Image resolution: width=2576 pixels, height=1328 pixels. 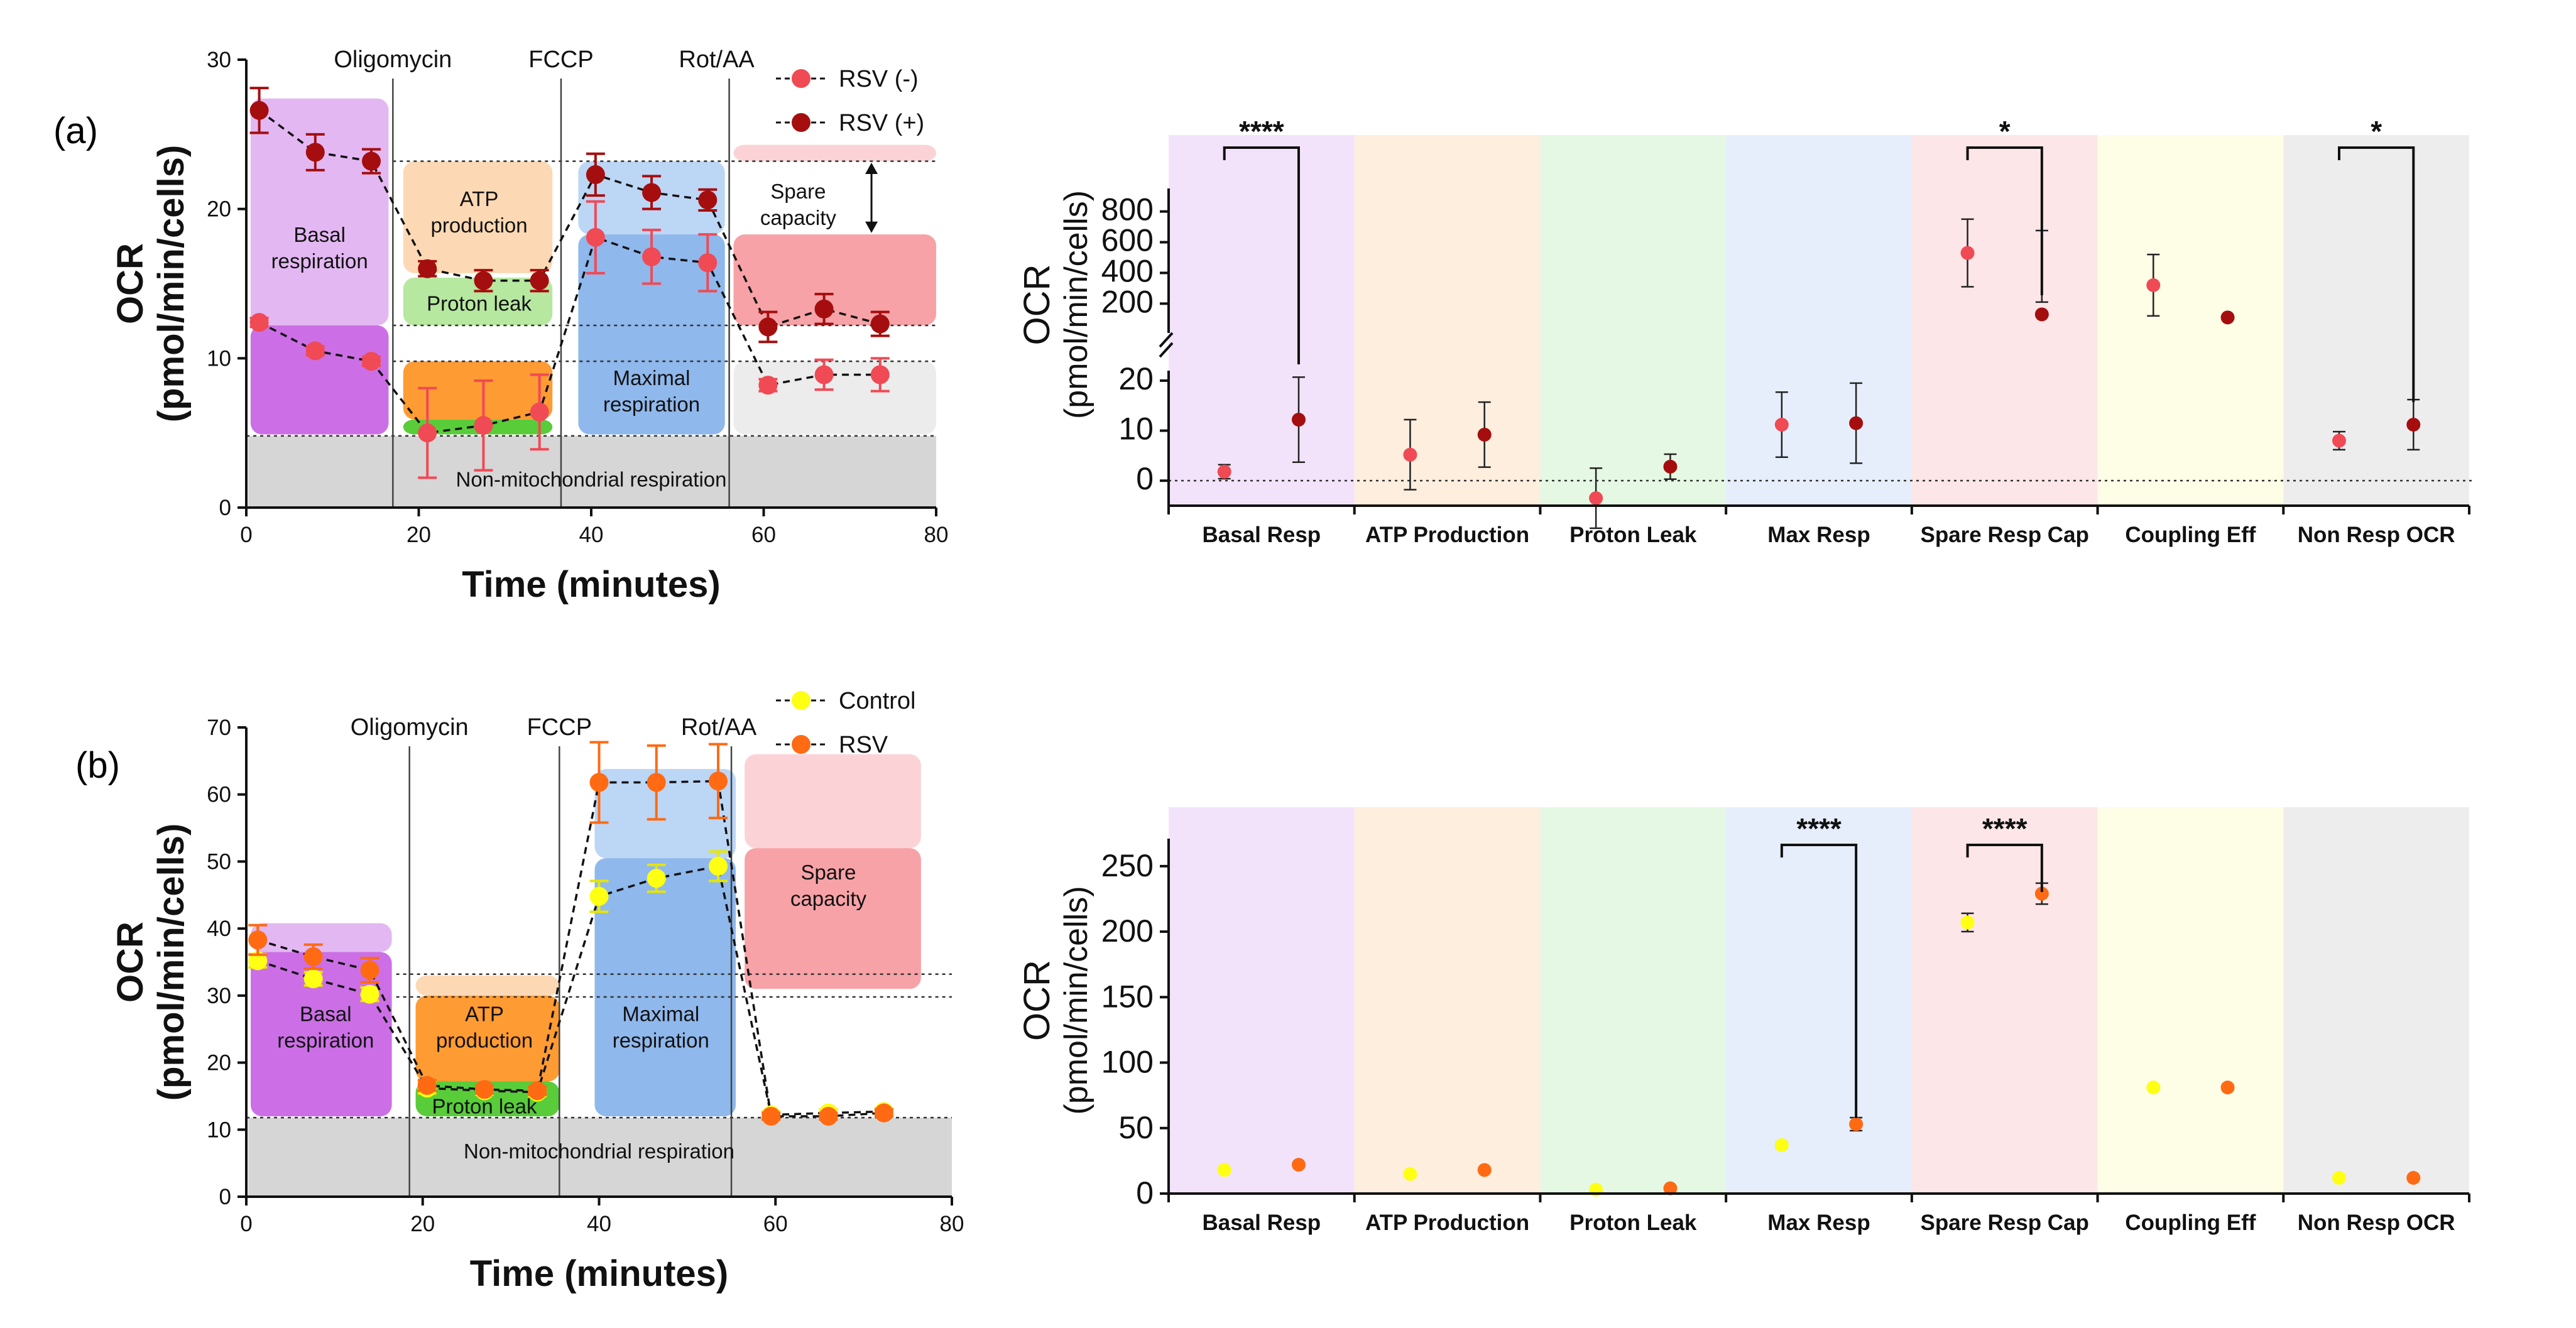 I want to click on region-label-4-0: Spare, so click(x=798, y=192).